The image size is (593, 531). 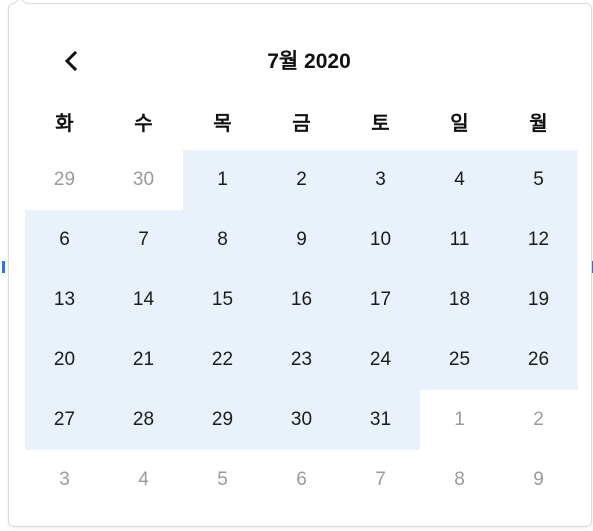 I want to click on calendar-day: 14, so click(x=143, y=299).